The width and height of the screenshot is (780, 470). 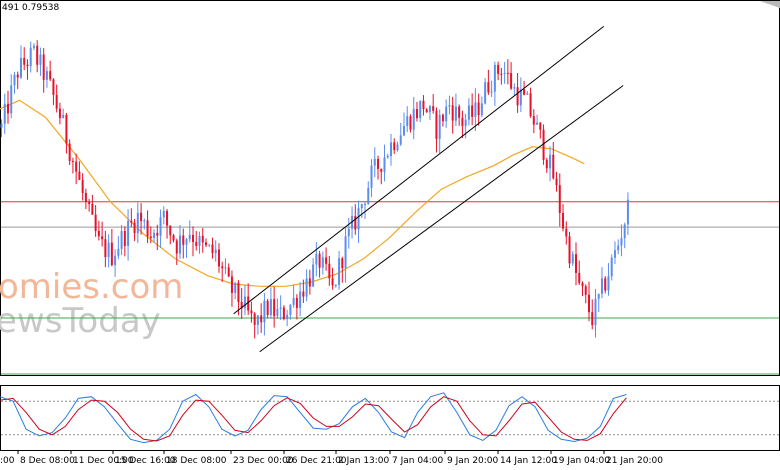 I want to click on stochastic-main-line, so click(x=313, y=418).